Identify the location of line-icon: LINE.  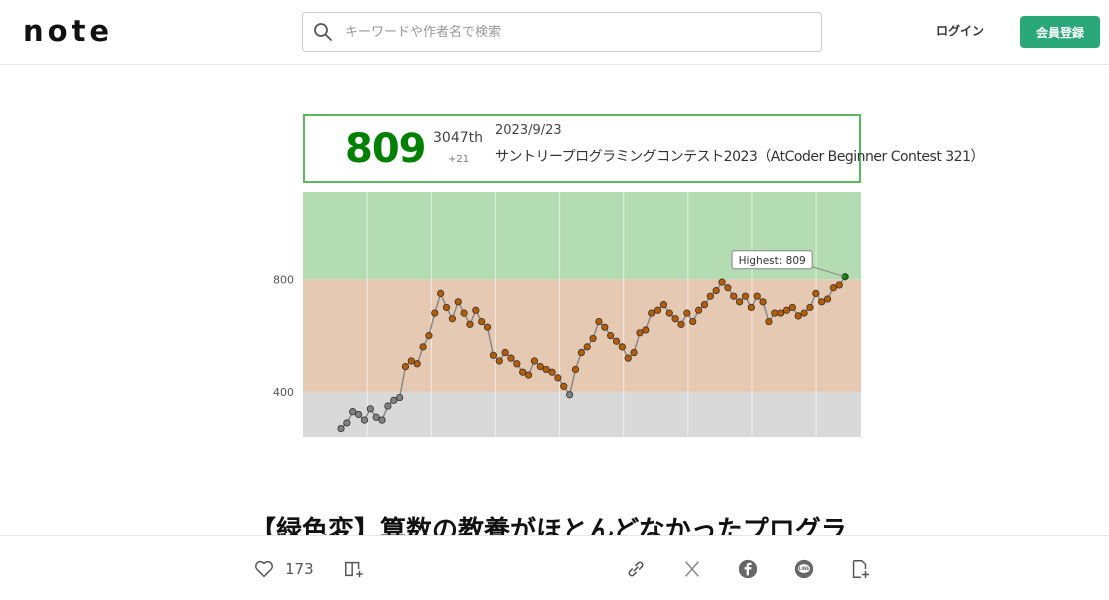
(804, 569).